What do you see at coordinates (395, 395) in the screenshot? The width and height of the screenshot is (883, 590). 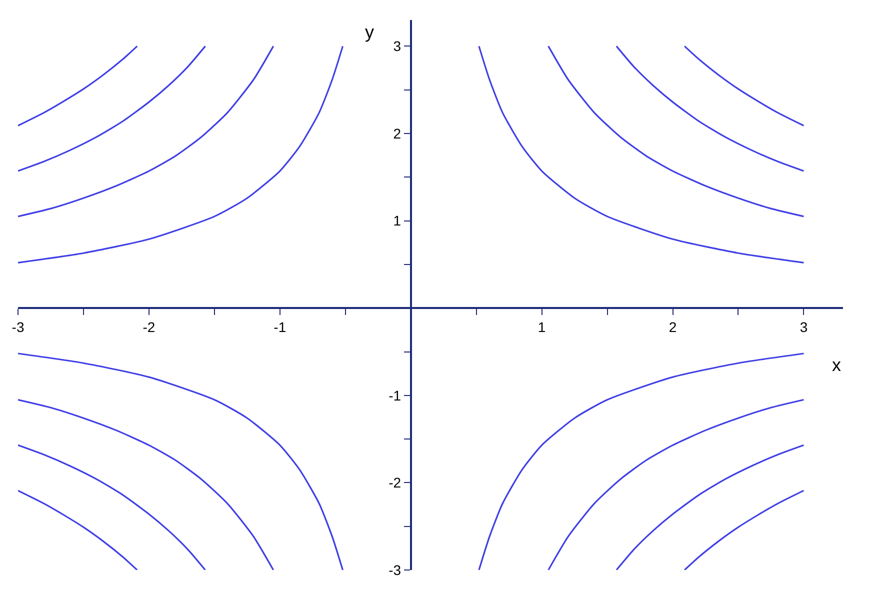 I see `y-tick-label: -1` at bounding box center [395, 395].